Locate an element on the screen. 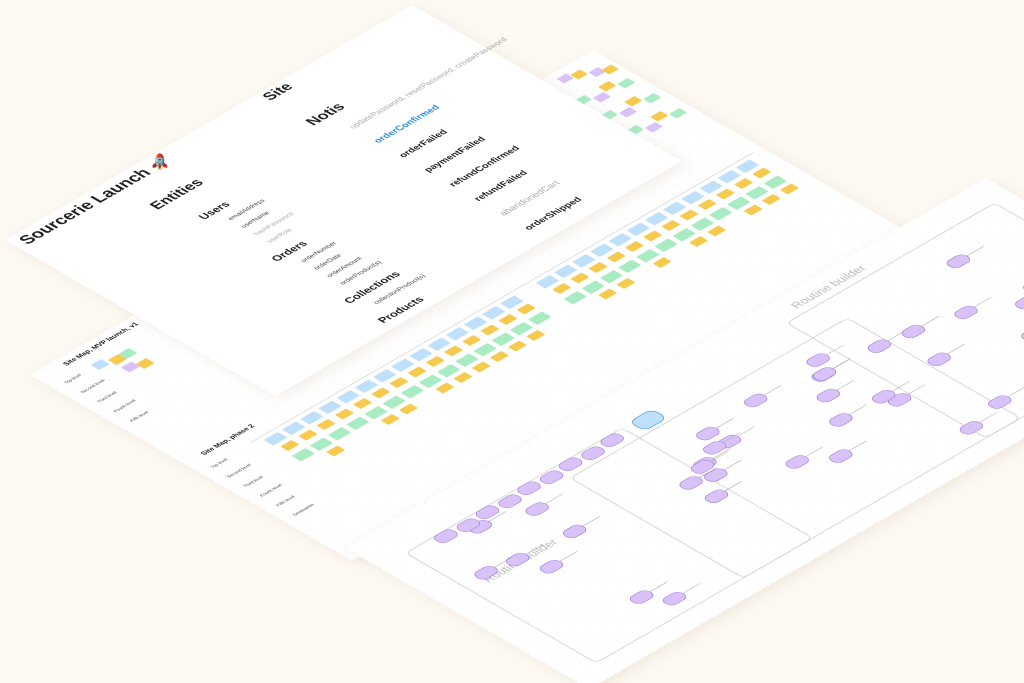 Image resolution: width=1024 pixels, height=683 pixels. sitemap-level: Top level is located at coordinates (219, 463).